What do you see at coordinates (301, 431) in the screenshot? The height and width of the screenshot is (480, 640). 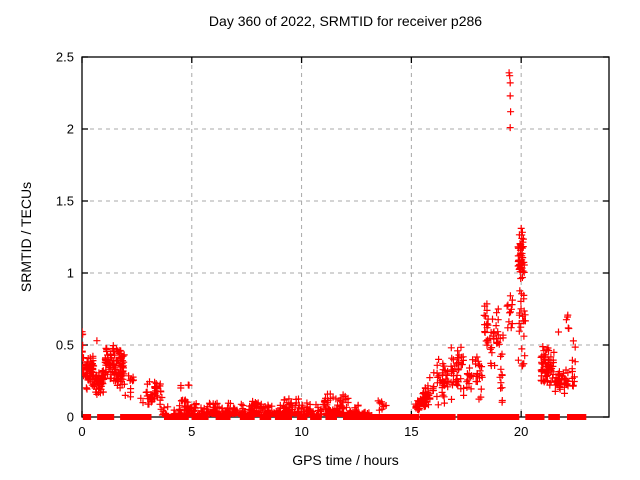 I see `x-tick-label: 10` at bounding box center [301, 431].